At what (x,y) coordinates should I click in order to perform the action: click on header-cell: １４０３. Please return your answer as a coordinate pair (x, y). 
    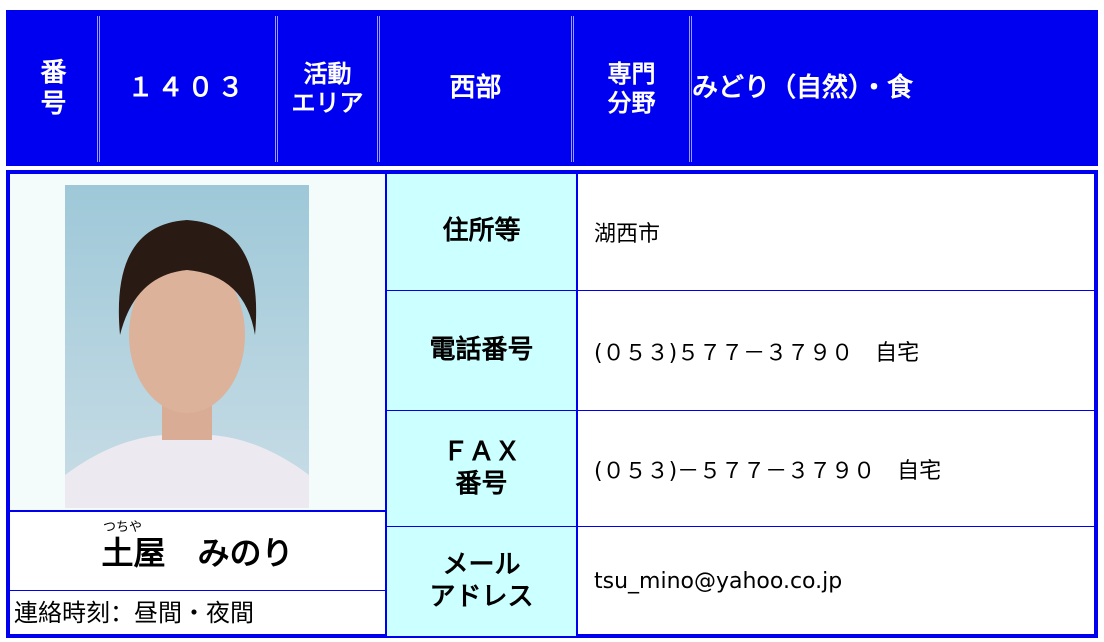
    Looking at the image, I should click on (189, 89).